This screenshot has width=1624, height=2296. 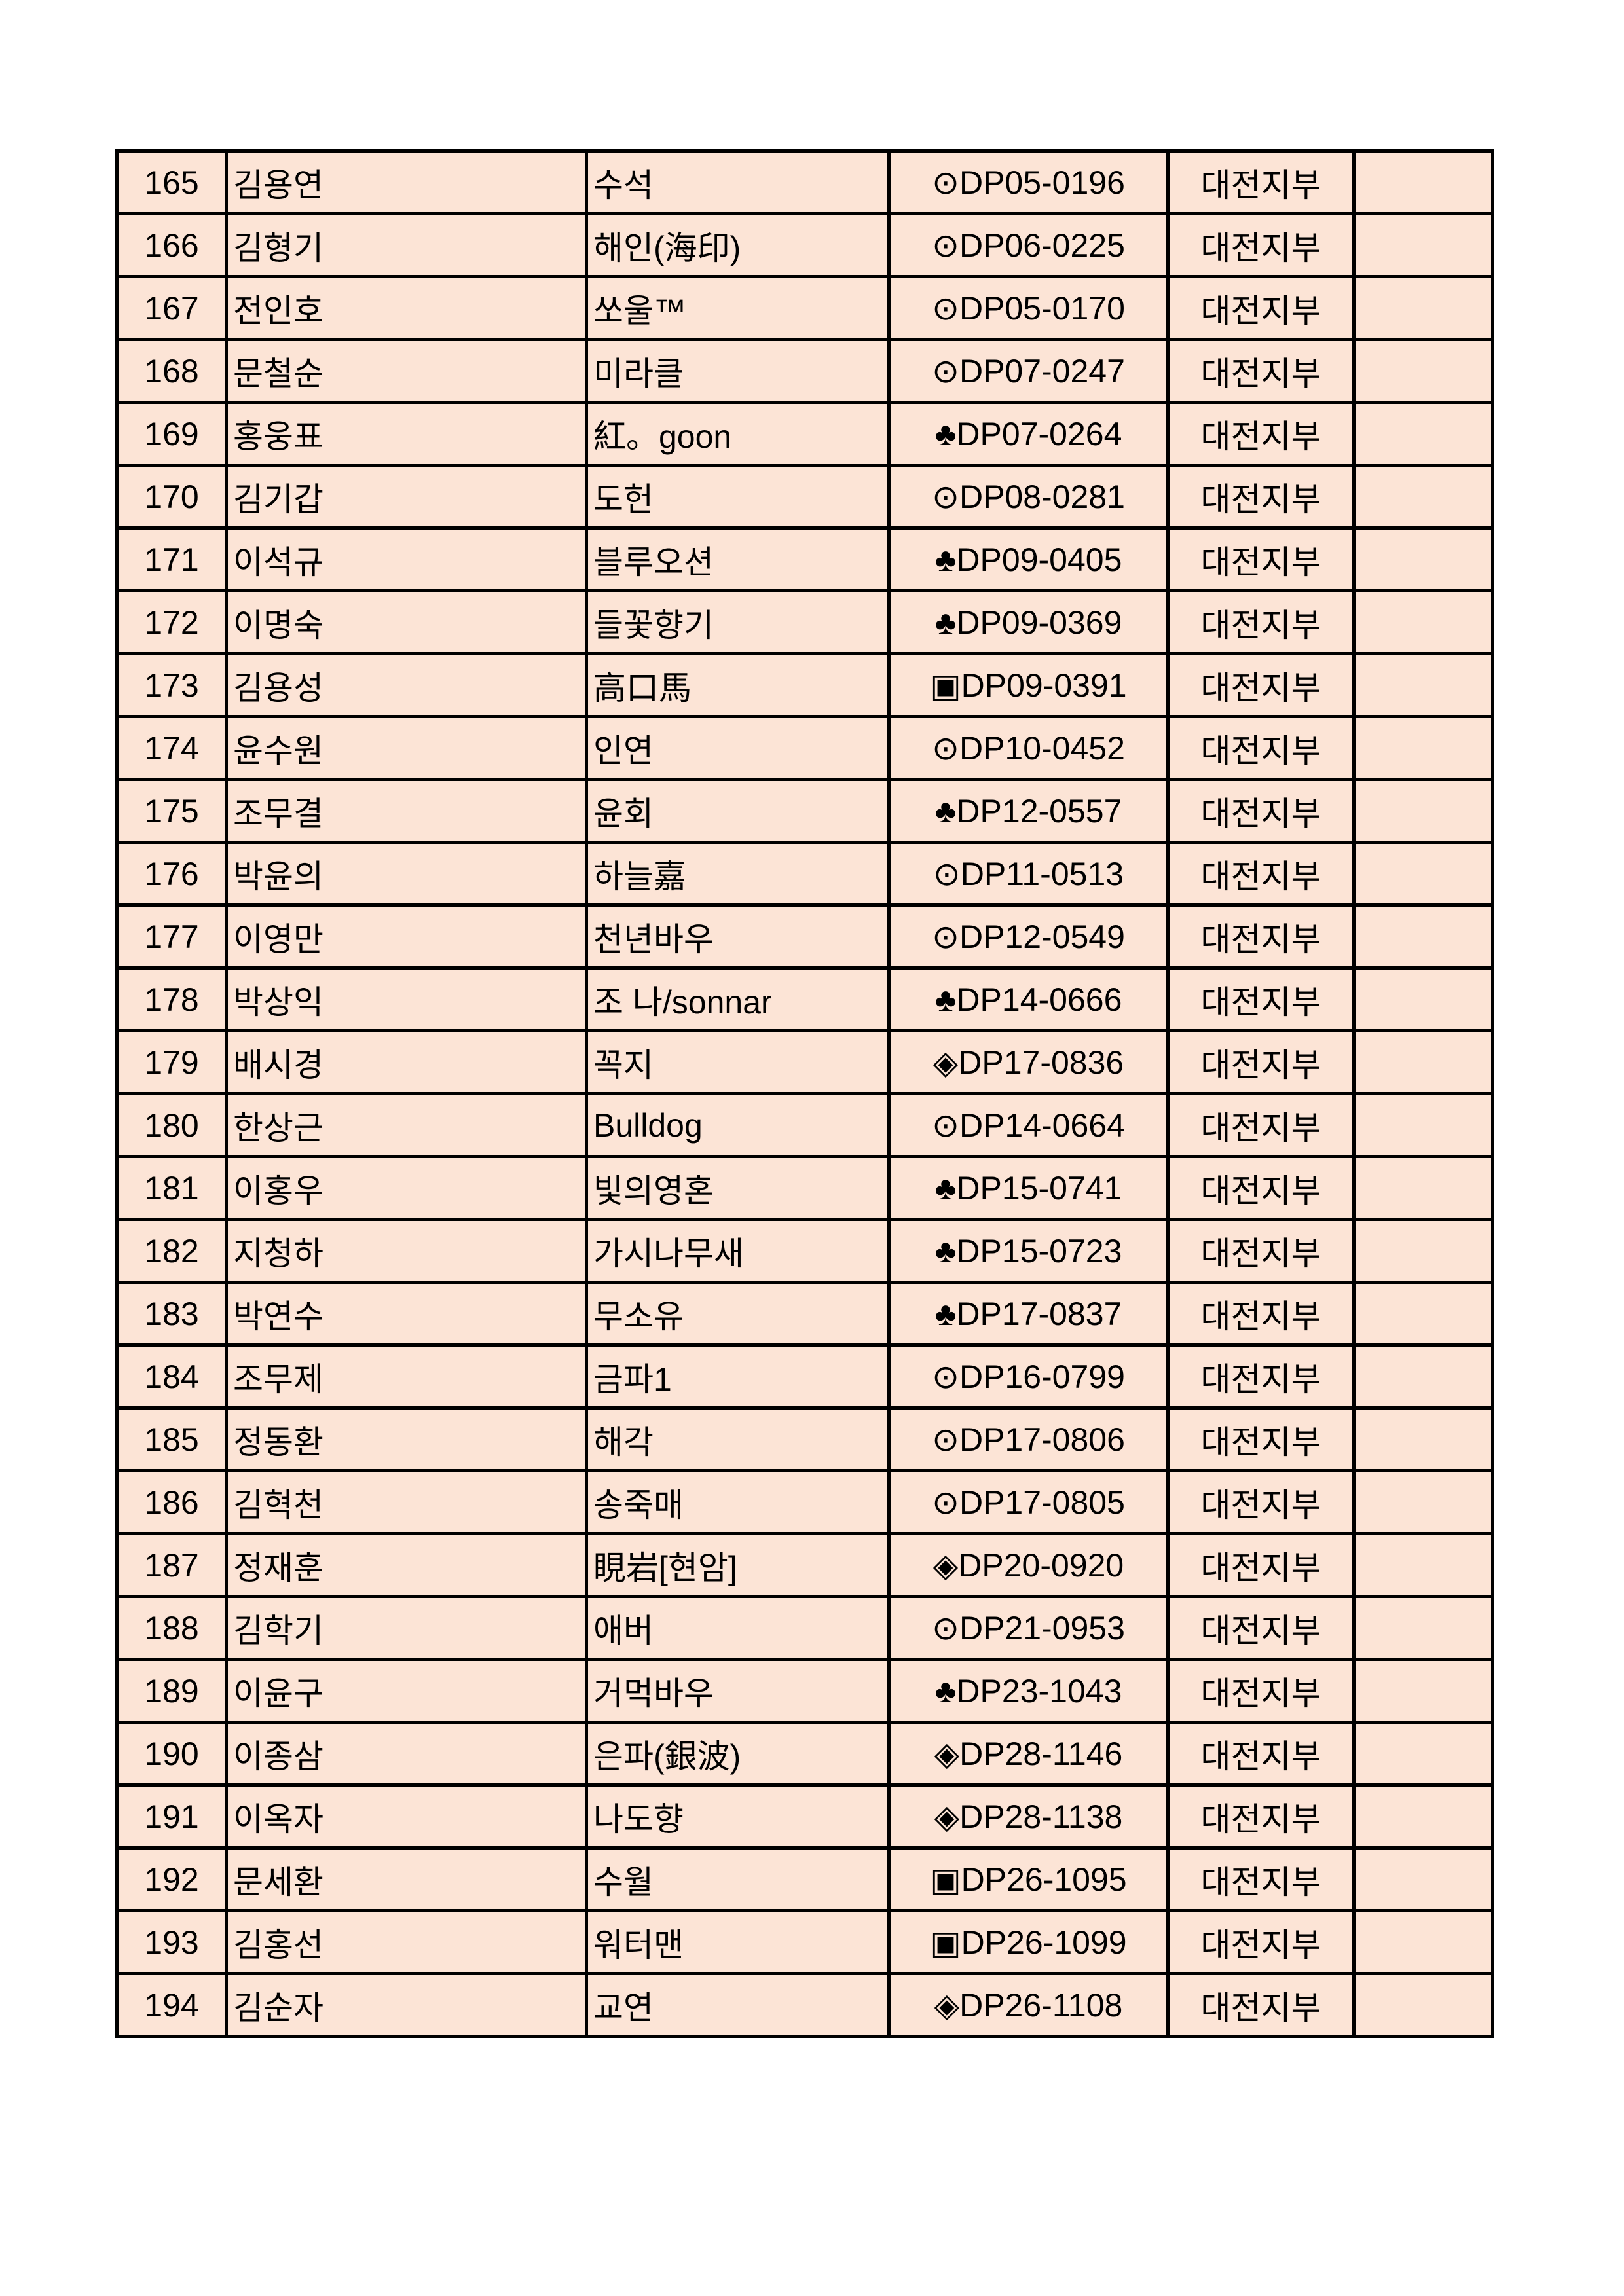 What do you see at coordinates (1028, 1942) in the screenshot?
I see `code-cell: ▣DP26-1099` at bounding box center [1028, 1942].